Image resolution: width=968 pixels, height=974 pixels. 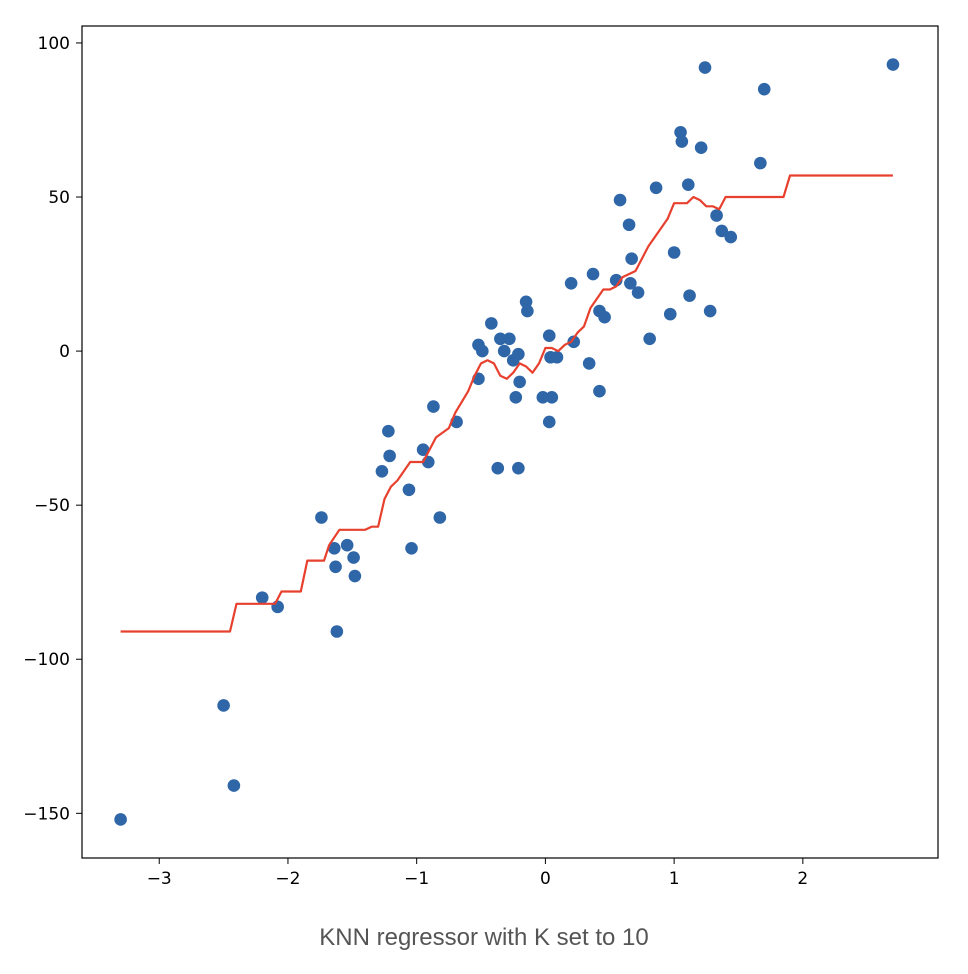 I want to click on x-tick-label: 1, so click(x=674, y=879).